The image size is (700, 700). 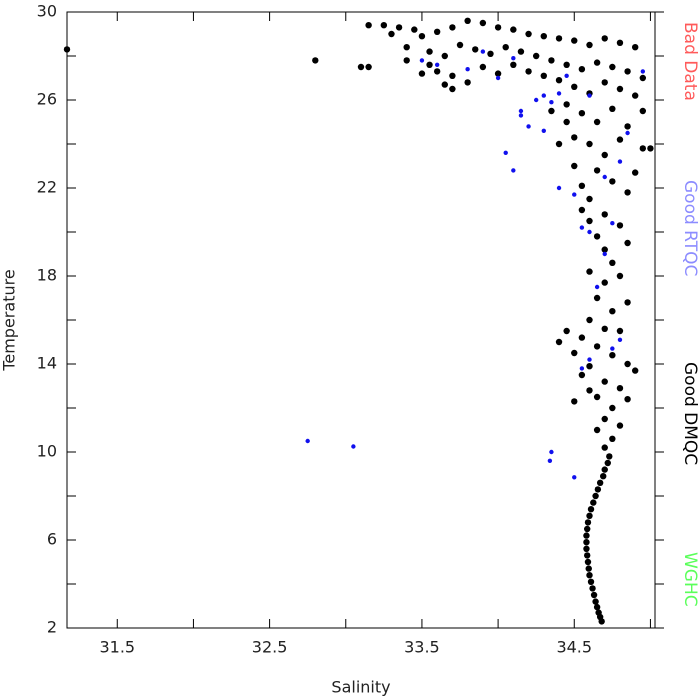 I want to click on y-tick-label: 18, so click(x=47, y=275).